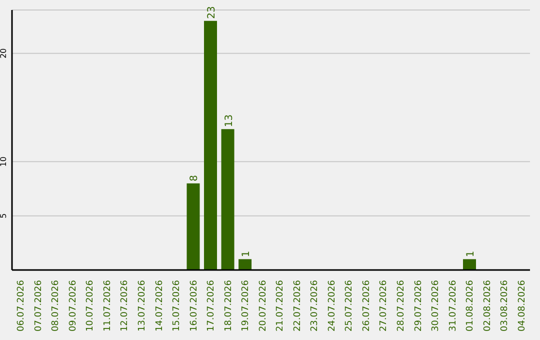  Describe the element at coordinates (487, 306) in the screenshot. I see `x-tick-label: 02.08.2026` at that location.